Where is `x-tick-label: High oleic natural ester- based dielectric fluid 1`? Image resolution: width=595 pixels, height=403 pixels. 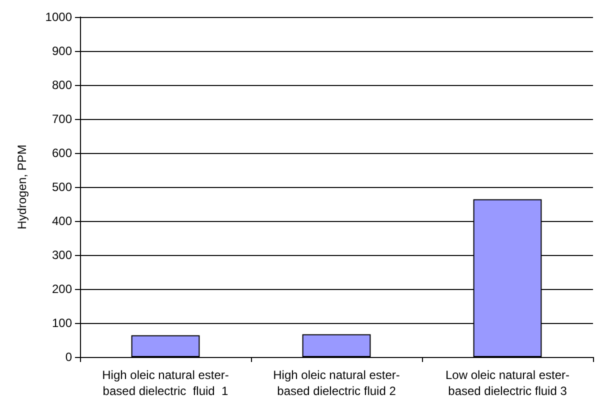 x-tick-label: High oleic natural ester- based dielectric fluid 1 is located at coordinates (165, 383).